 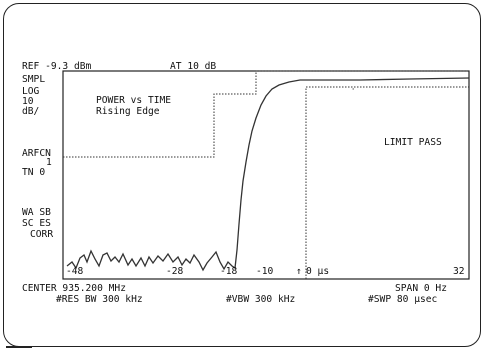 I want to click on measurement-title: POWER vs TIME, so click(x=133, y=100).